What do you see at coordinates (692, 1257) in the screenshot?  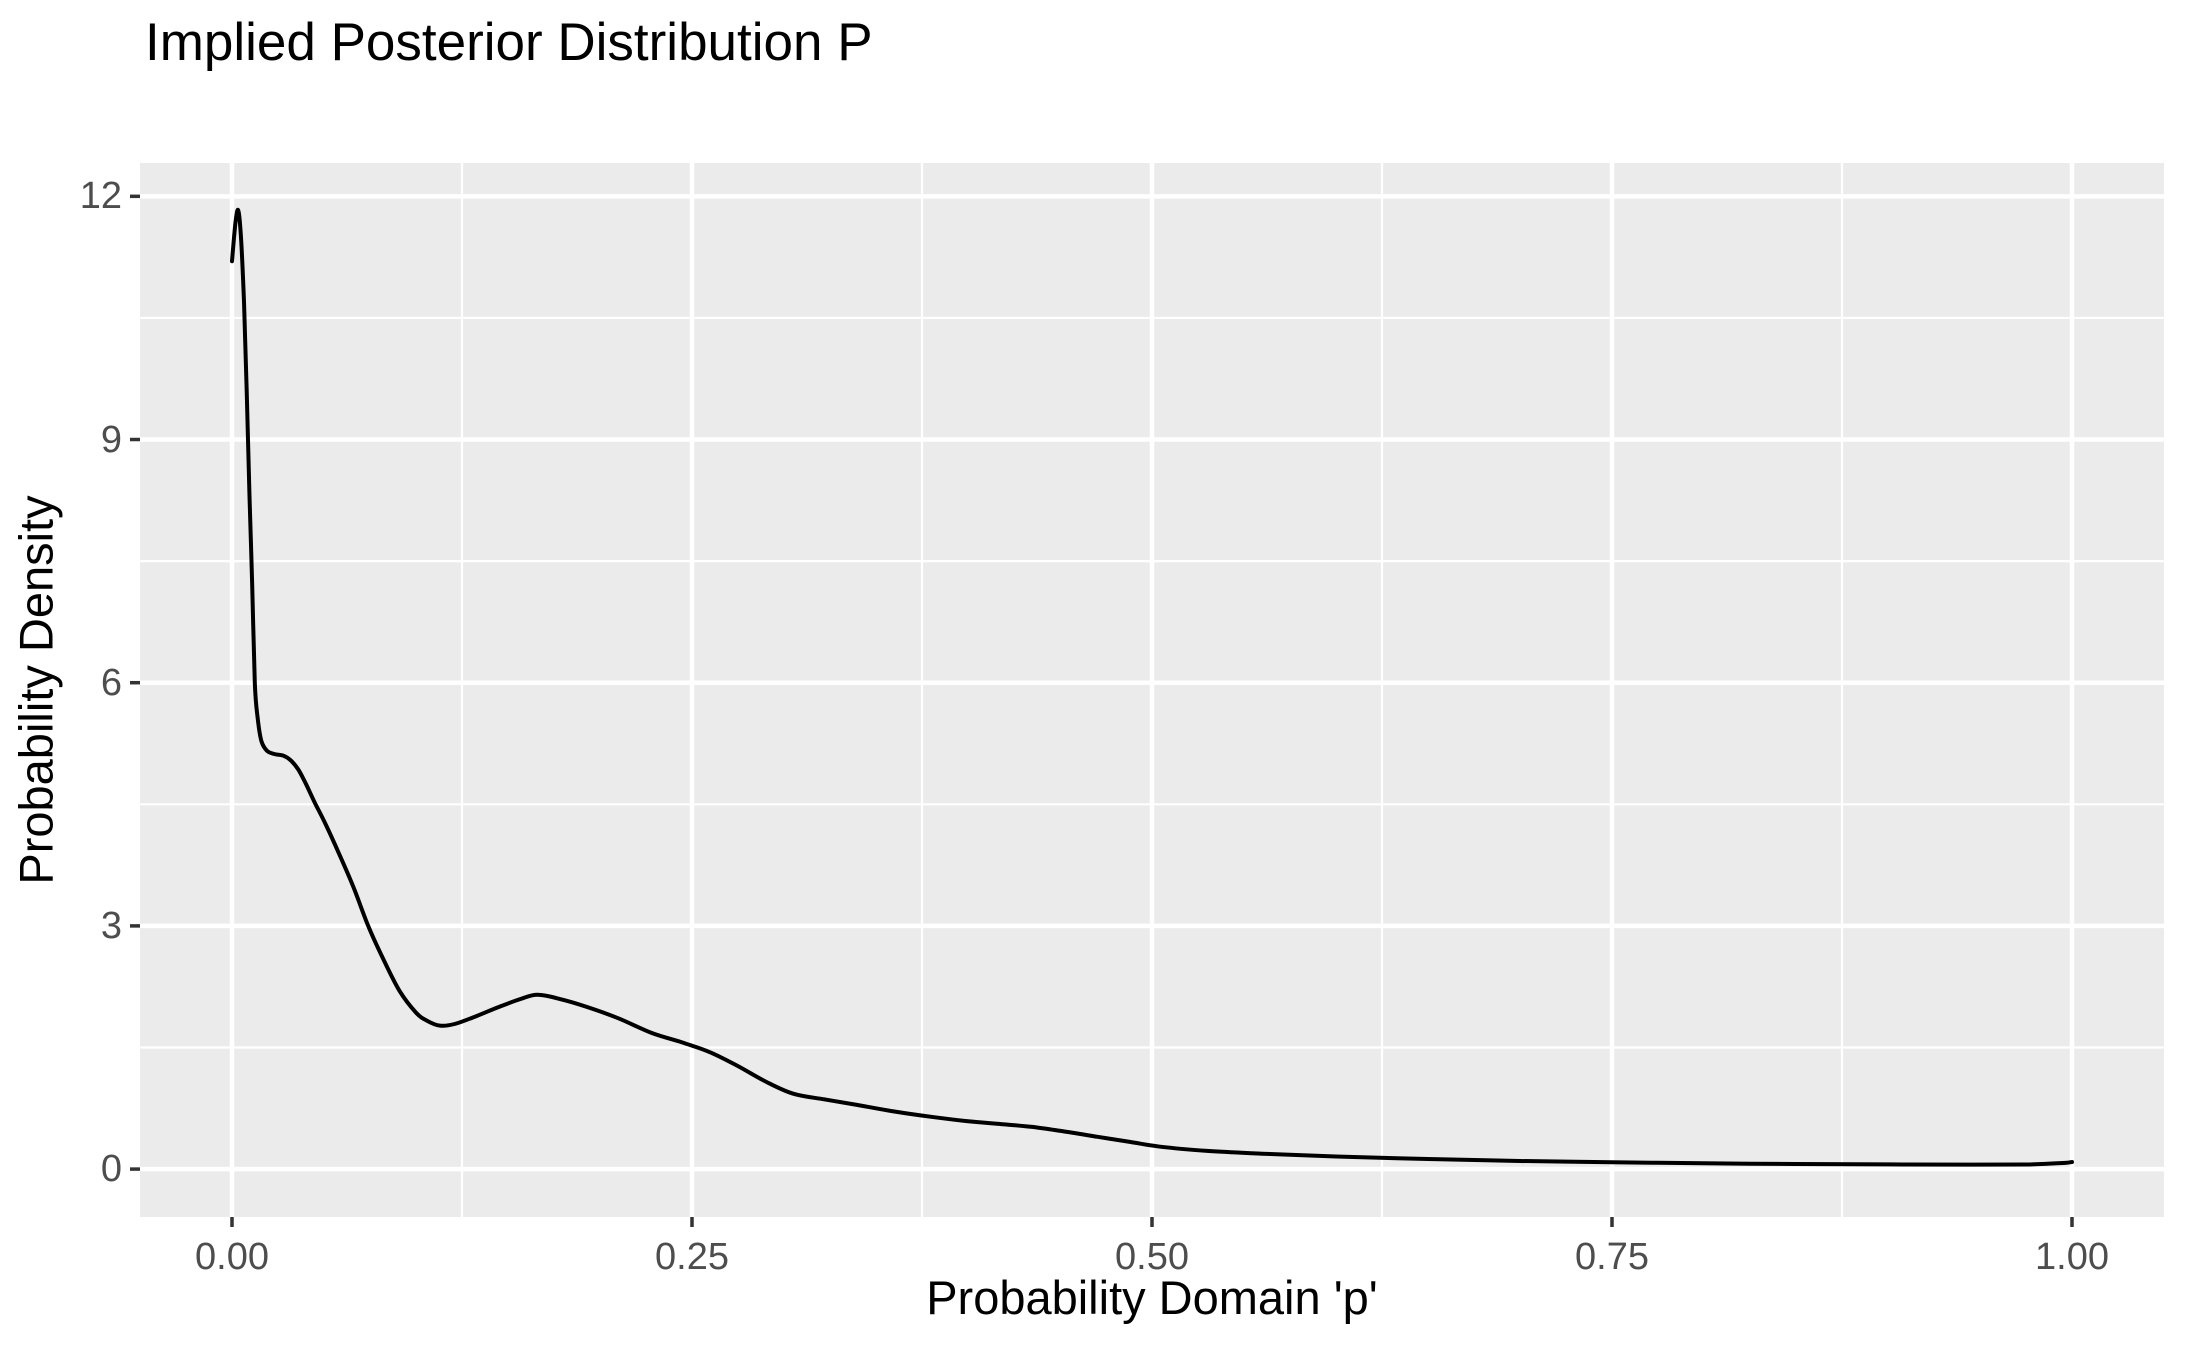 I see `x-tick-label: 0.25` at bounding box center [692, 1257].